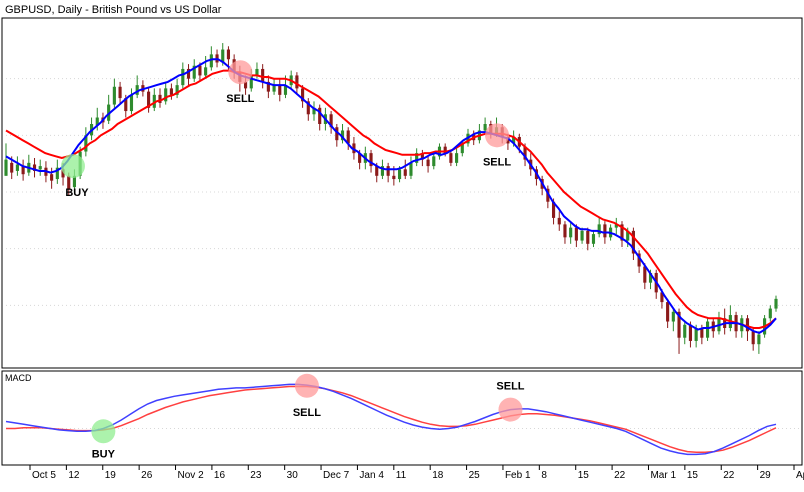 The width and height of the screenshot is (804, 492). I want to click on x-tick-label: 30, so click(293, 475).